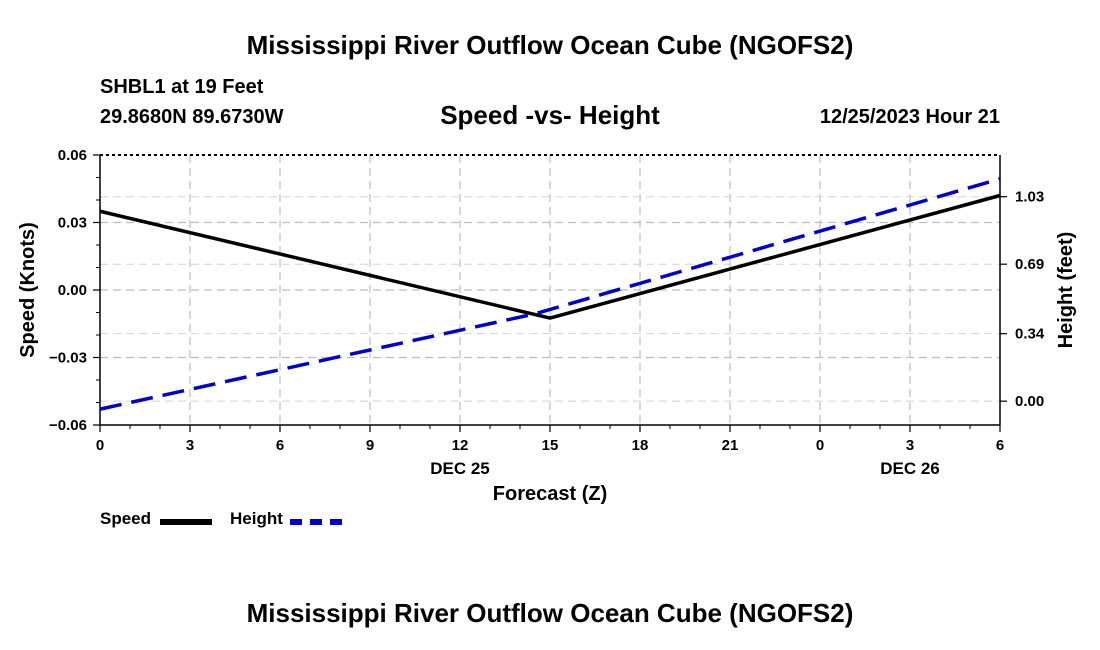 Image resolution: width=1100 pixels, height=650 pixels. Describe the element at coordinates (460, 445) in the screenshot. I see `x-tick-label: 12` at that location.